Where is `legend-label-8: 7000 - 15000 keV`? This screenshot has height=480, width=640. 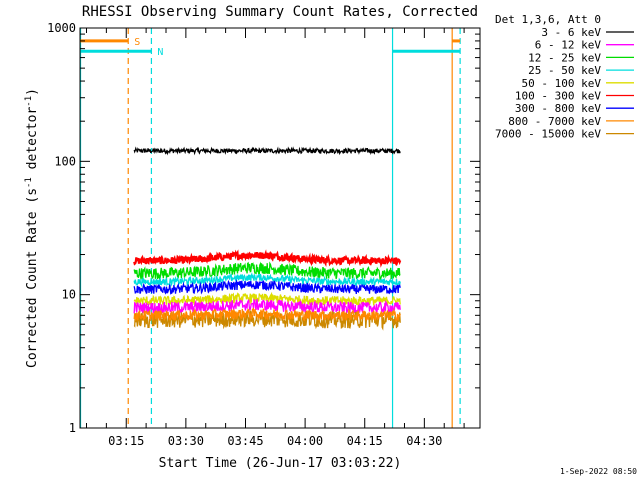
legend-label-8: 7000 - 15000 keV is located at coordinates (548, 134).